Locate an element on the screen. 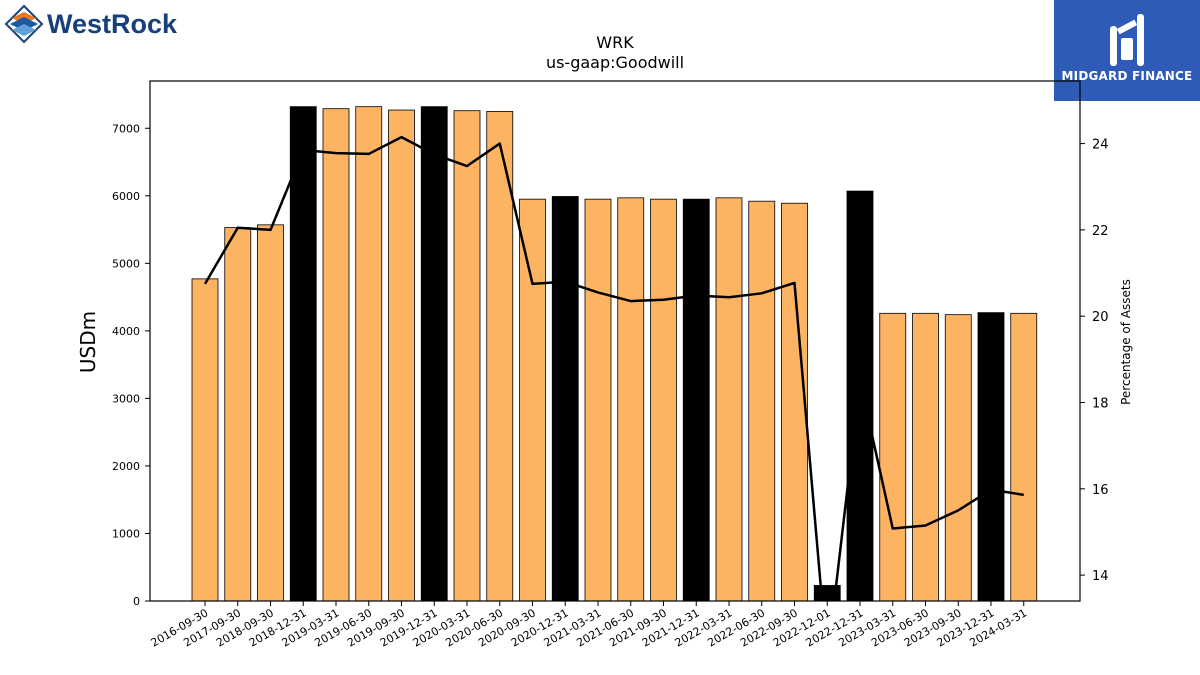 Image resolution: width=1200 pixels, height=675 pixels. y-tick-label: 7000 is located at coordinates (126, 128).